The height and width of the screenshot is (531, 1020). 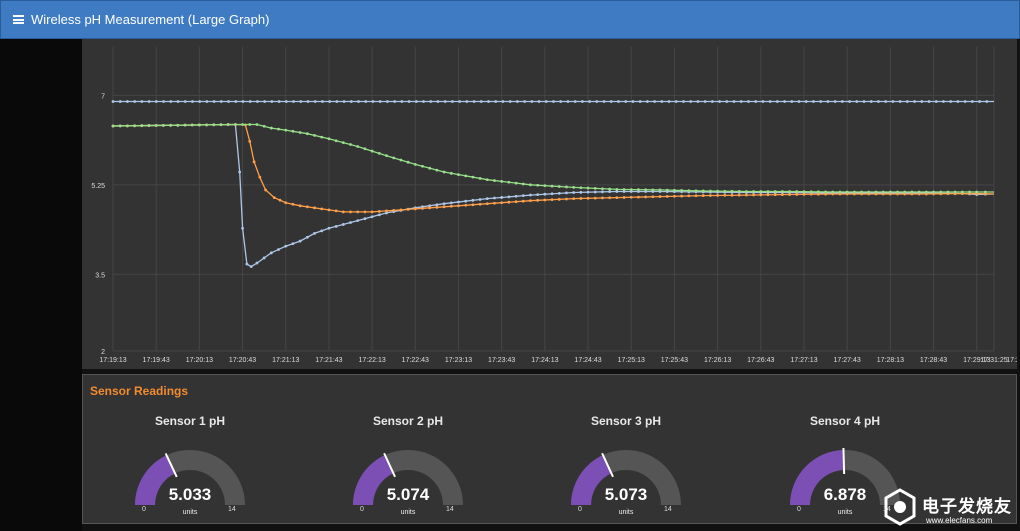 I want to click on top-bar: Wireless pH Measurement (Large Graph), so click(x=510, y=19).